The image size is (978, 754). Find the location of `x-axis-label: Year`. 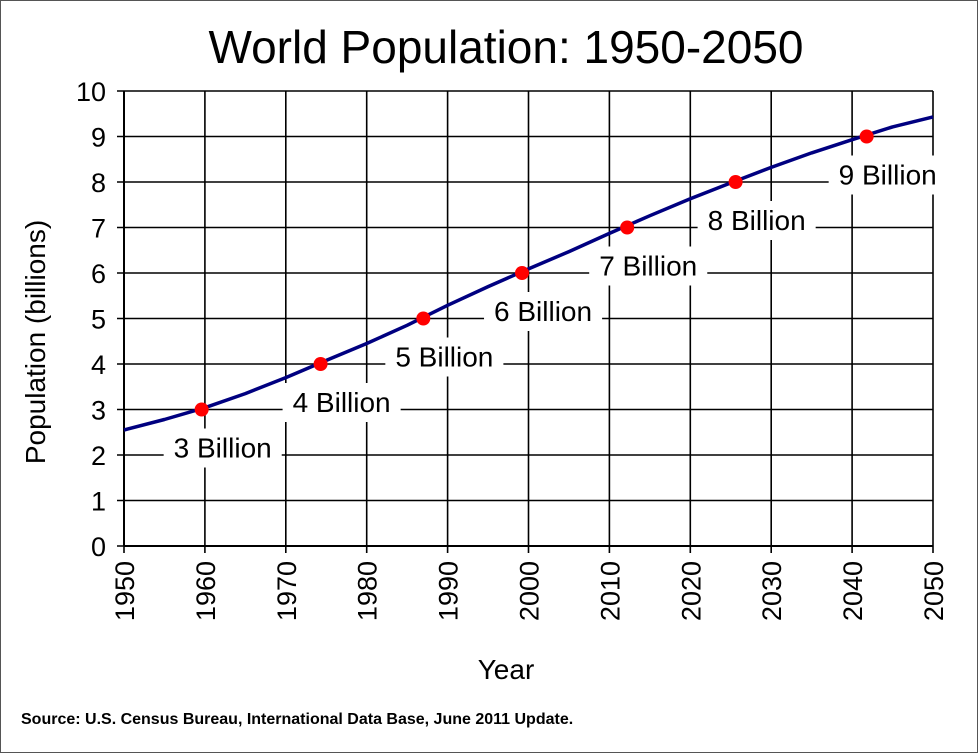

x-axis-label: Year is located at coordinates (506, 669).